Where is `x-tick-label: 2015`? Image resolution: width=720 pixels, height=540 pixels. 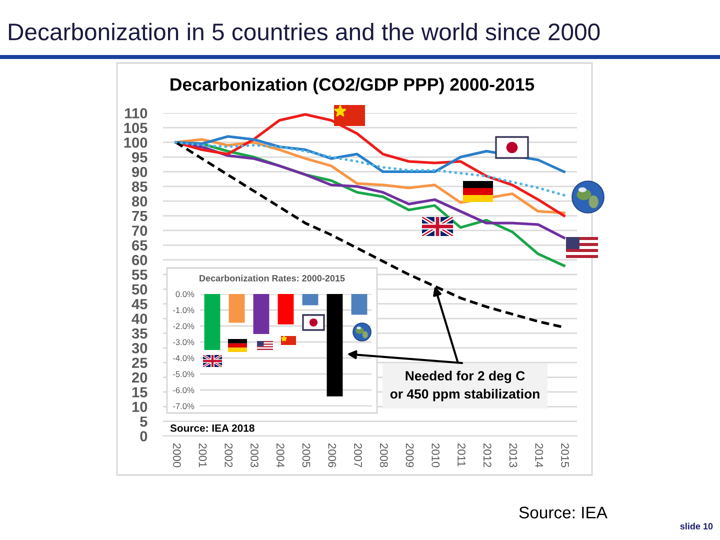 x-tick-label: 2015 is located at coordinates (565, 456).